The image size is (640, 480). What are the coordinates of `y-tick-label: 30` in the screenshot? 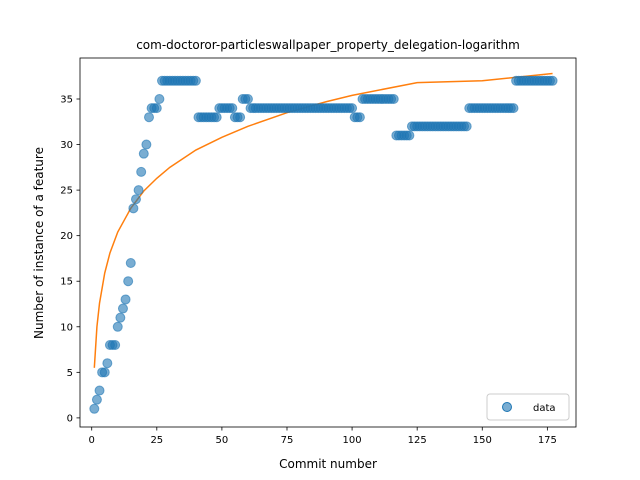 It's located at (66, 145).